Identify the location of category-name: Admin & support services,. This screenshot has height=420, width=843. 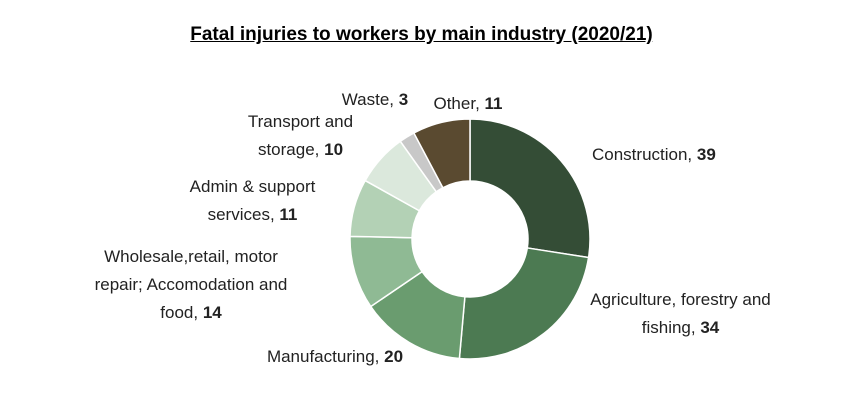
(252, 200).